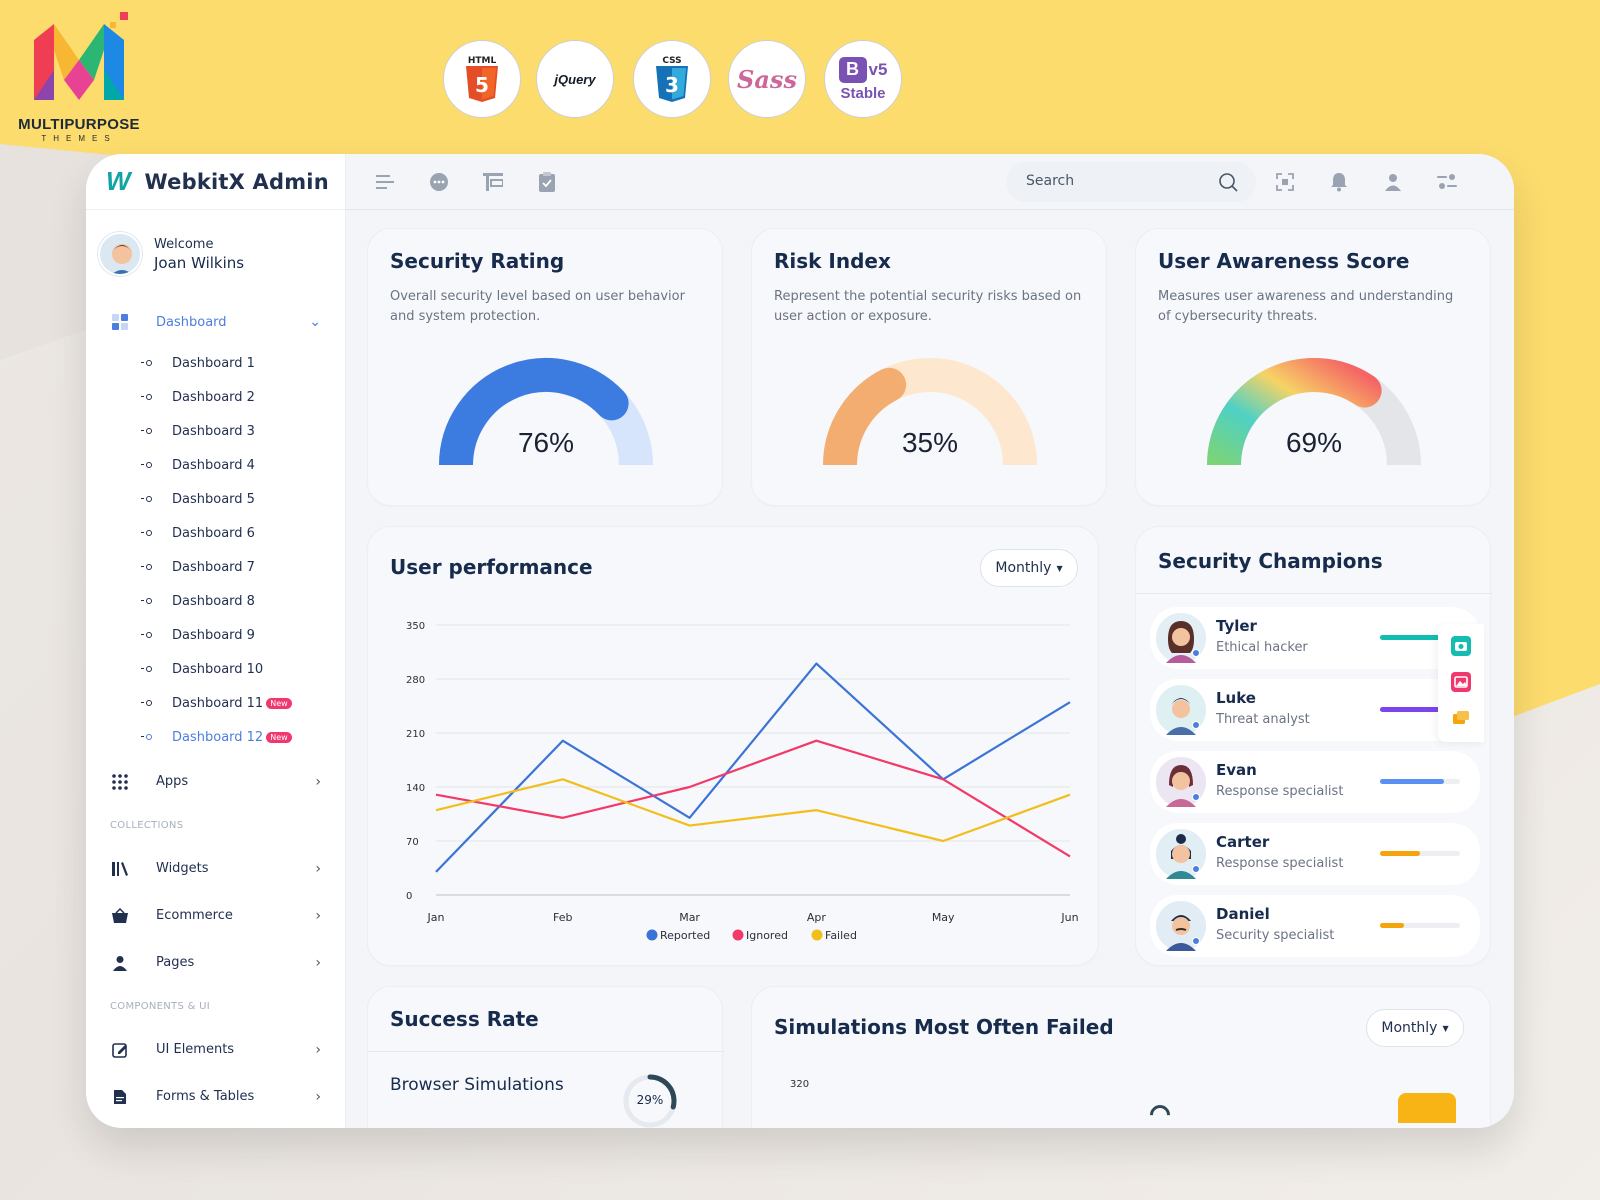  What do you see at coordinates (1131, 182) in the screenshot?
I see `search-input: Search` at bounding box center [1131, 182].